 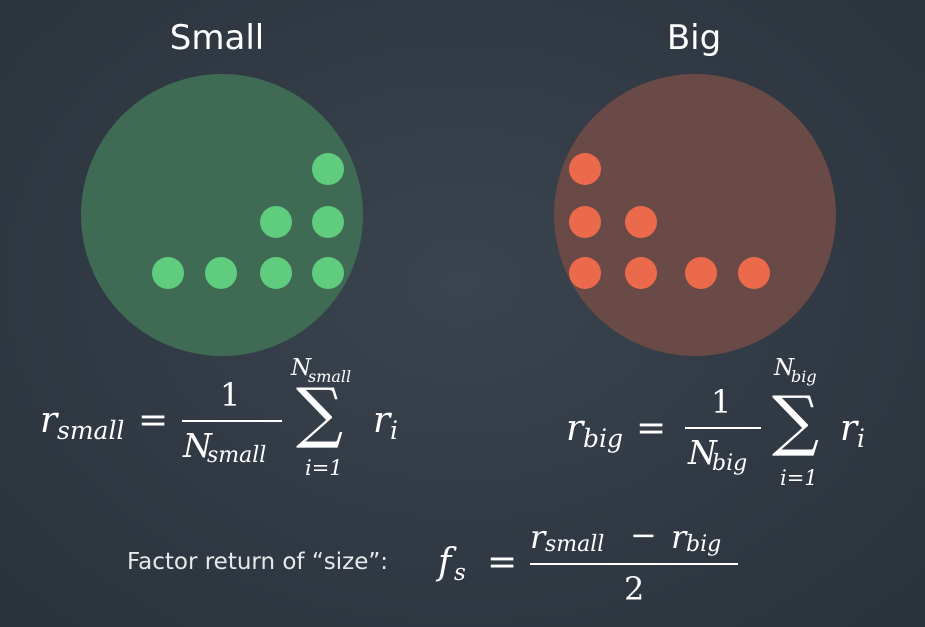 I want to click on formula-big-lhs-sub: big, so click(x=603, y=438).